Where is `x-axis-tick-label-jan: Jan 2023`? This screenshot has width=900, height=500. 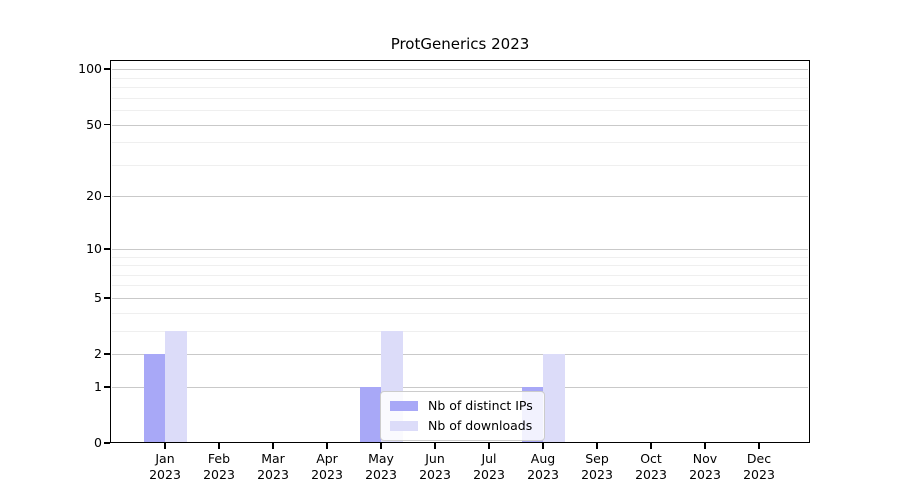 x-axis-tick-label-jan: Jan 2023 is located at coordinates (165, 467).